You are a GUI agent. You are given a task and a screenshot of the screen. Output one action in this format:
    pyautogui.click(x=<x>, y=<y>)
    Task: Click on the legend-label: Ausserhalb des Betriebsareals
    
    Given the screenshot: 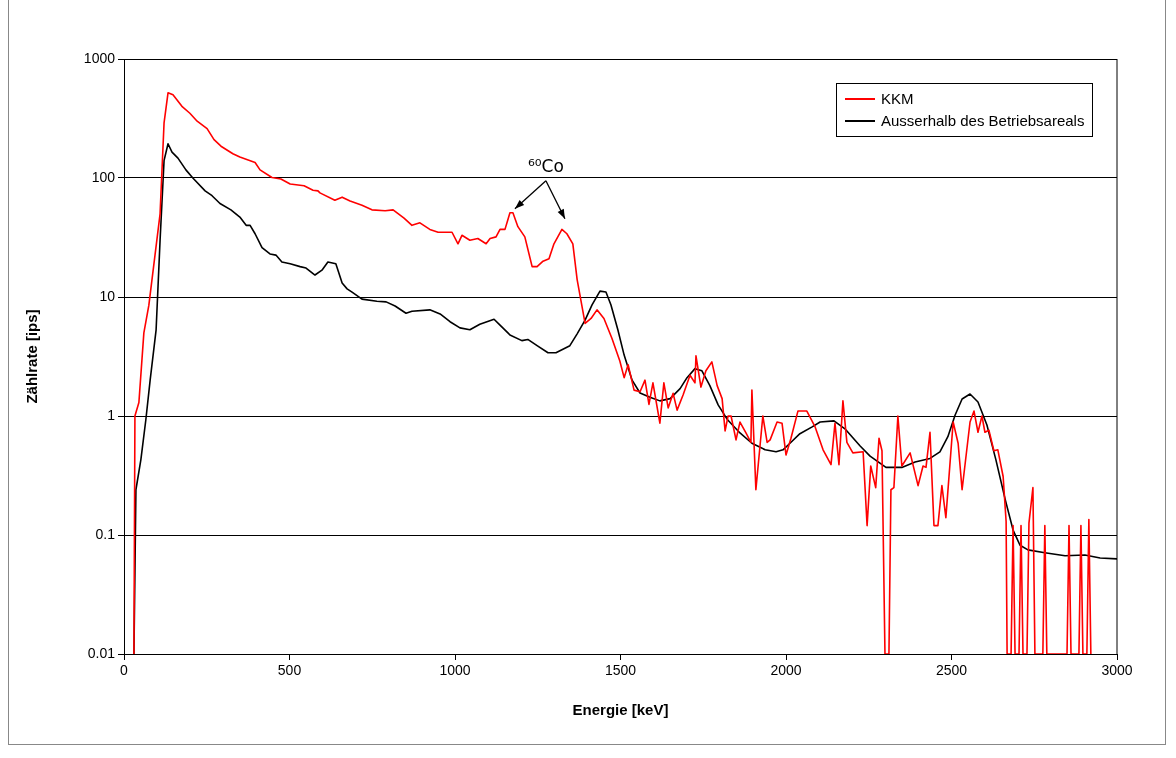 What is the action you would take?
    pyautogui.click(x=983, y=121)
    